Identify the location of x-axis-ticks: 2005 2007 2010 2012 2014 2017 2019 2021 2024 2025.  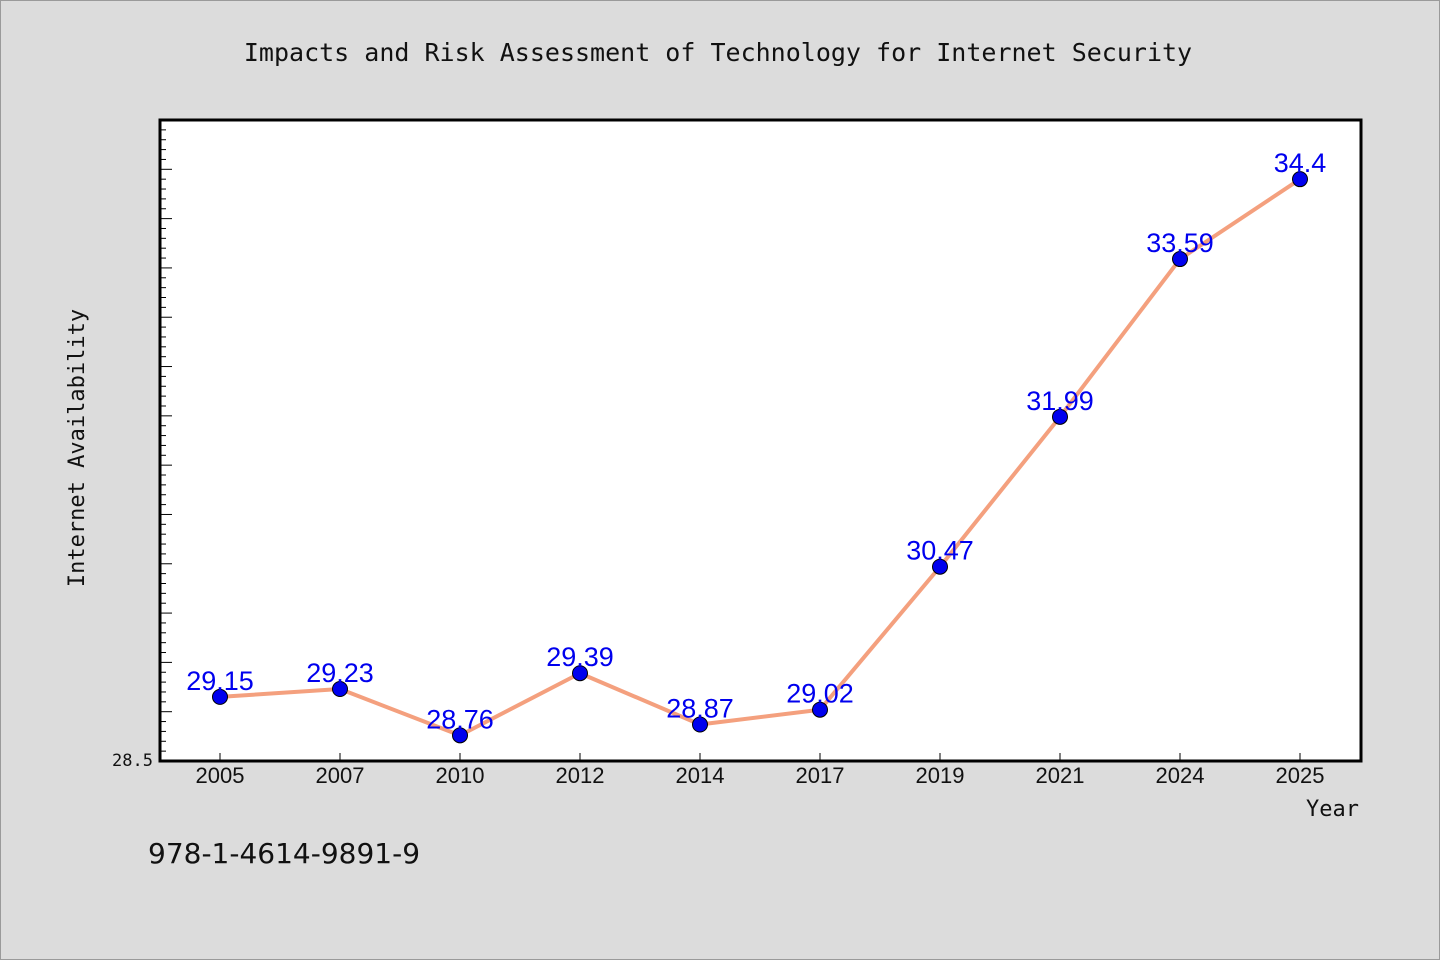
(760, 770).